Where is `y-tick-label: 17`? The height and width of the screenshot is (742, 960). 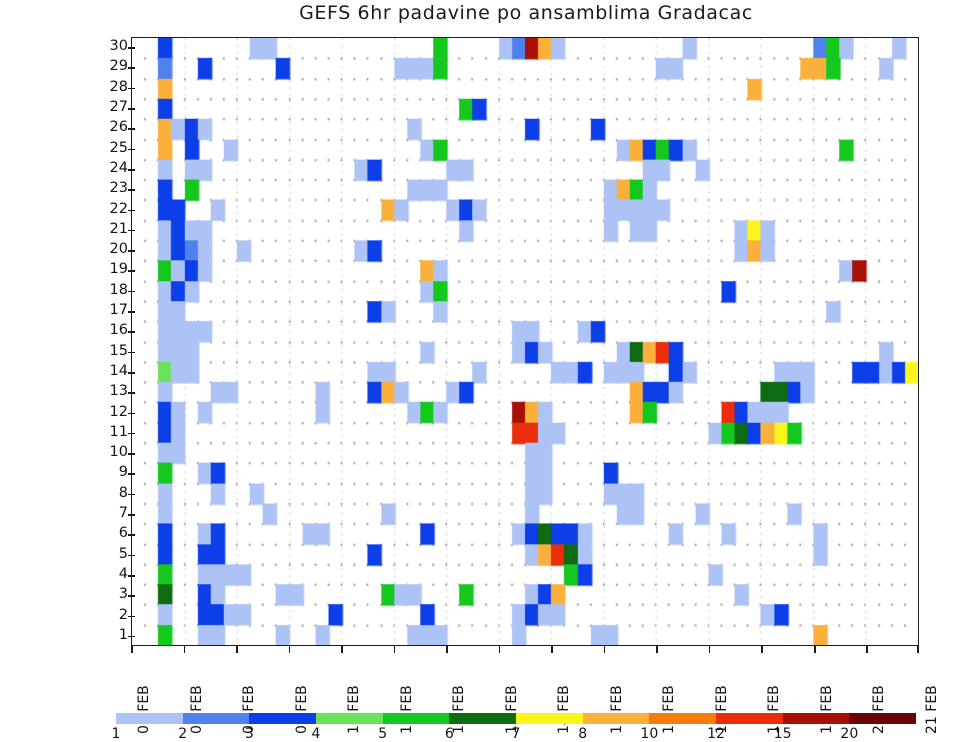
y-tick-label: 17 is located at coordinates (118, 310).